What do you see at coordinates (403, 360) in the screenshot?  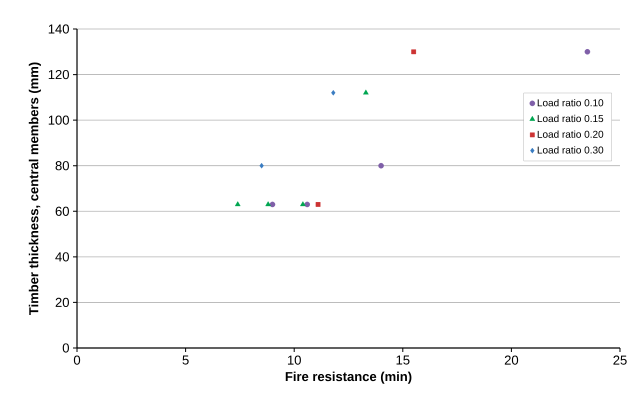 I see `x-tick-label: 15` at bounding box center [403, 360].